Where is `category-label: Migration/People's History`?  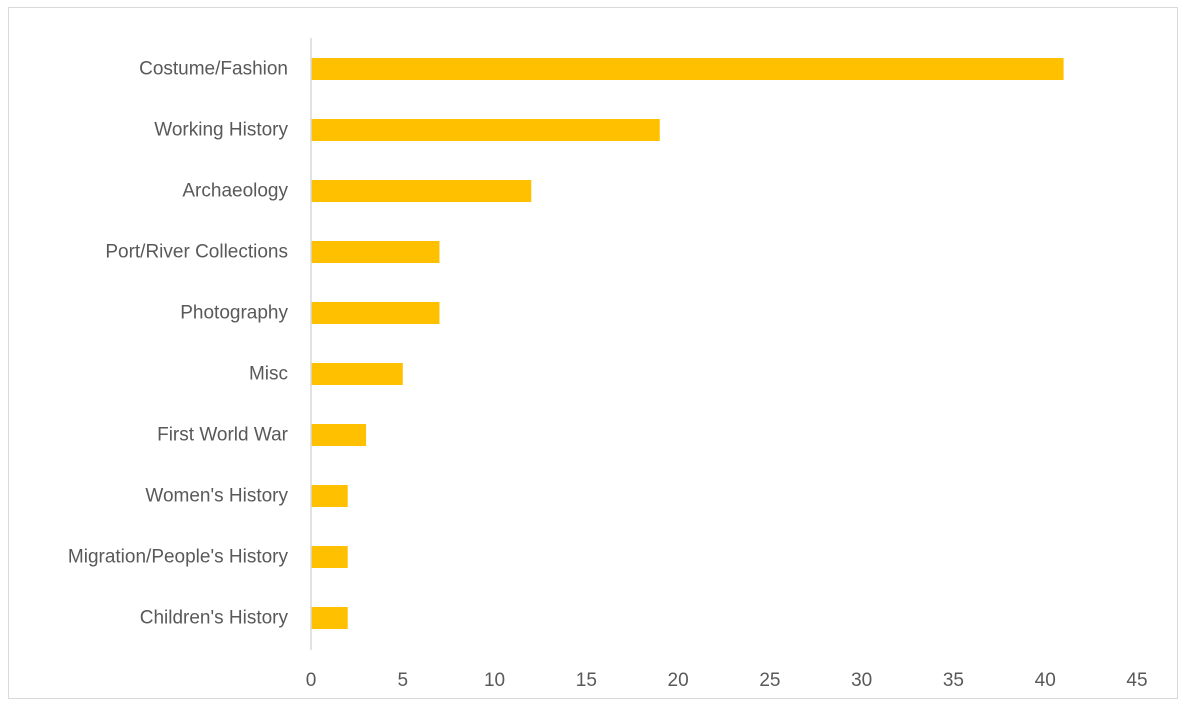
category-label: Migration/People's History is located at coordinates (178, 557).